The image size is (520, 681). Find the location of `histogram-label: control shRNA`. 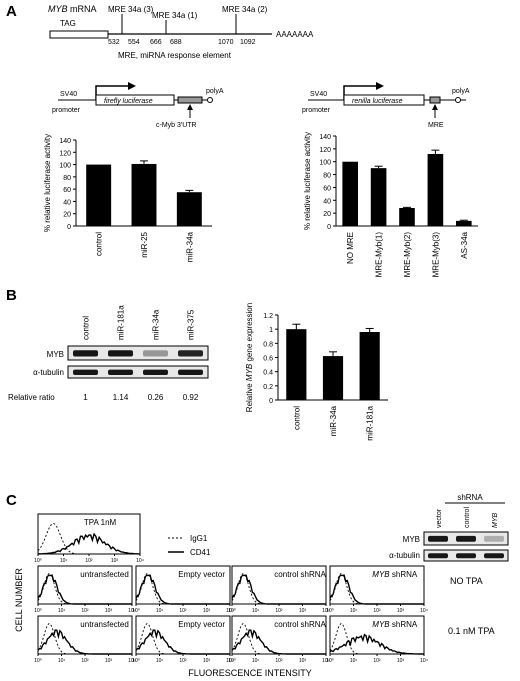

histogram-label: control shRNA is located at coordinates (300, 624).